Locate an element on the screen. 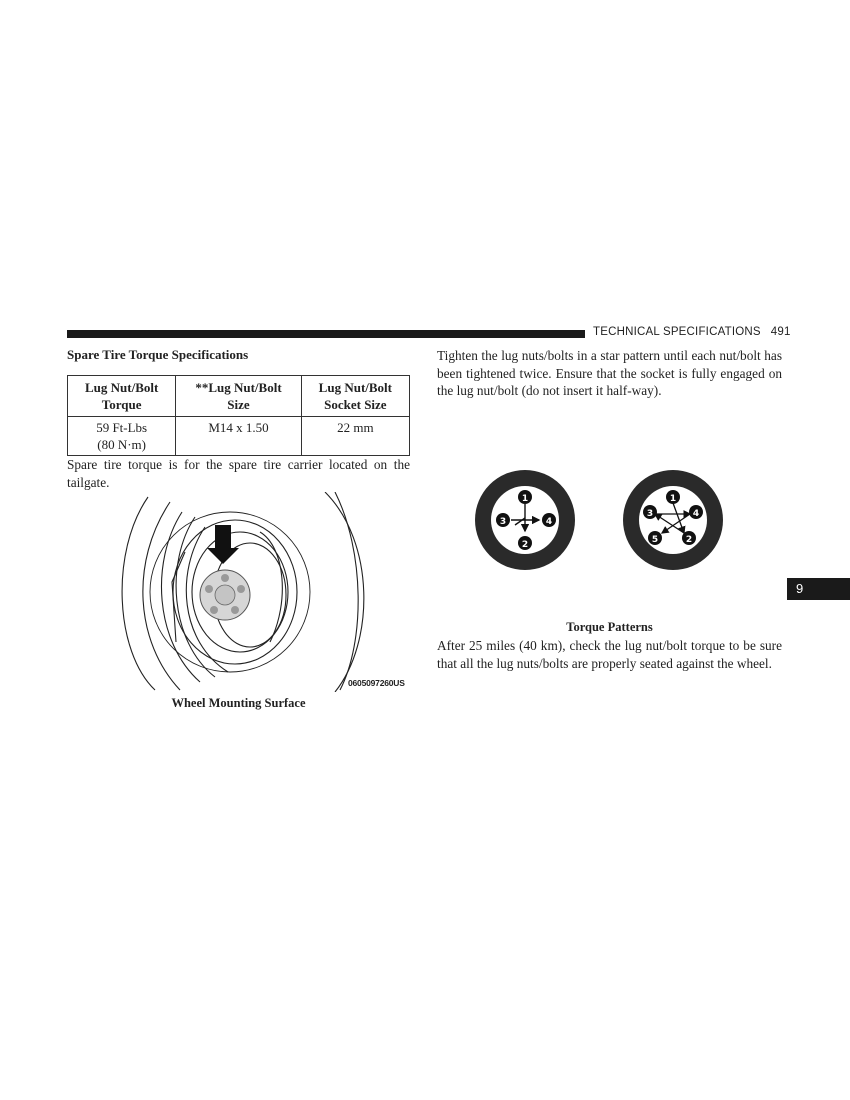 The height and width of the screenshot is (1100, 850). five-lug-pattern: 1 2 3 4 5 is located at coordinates (673, 520).